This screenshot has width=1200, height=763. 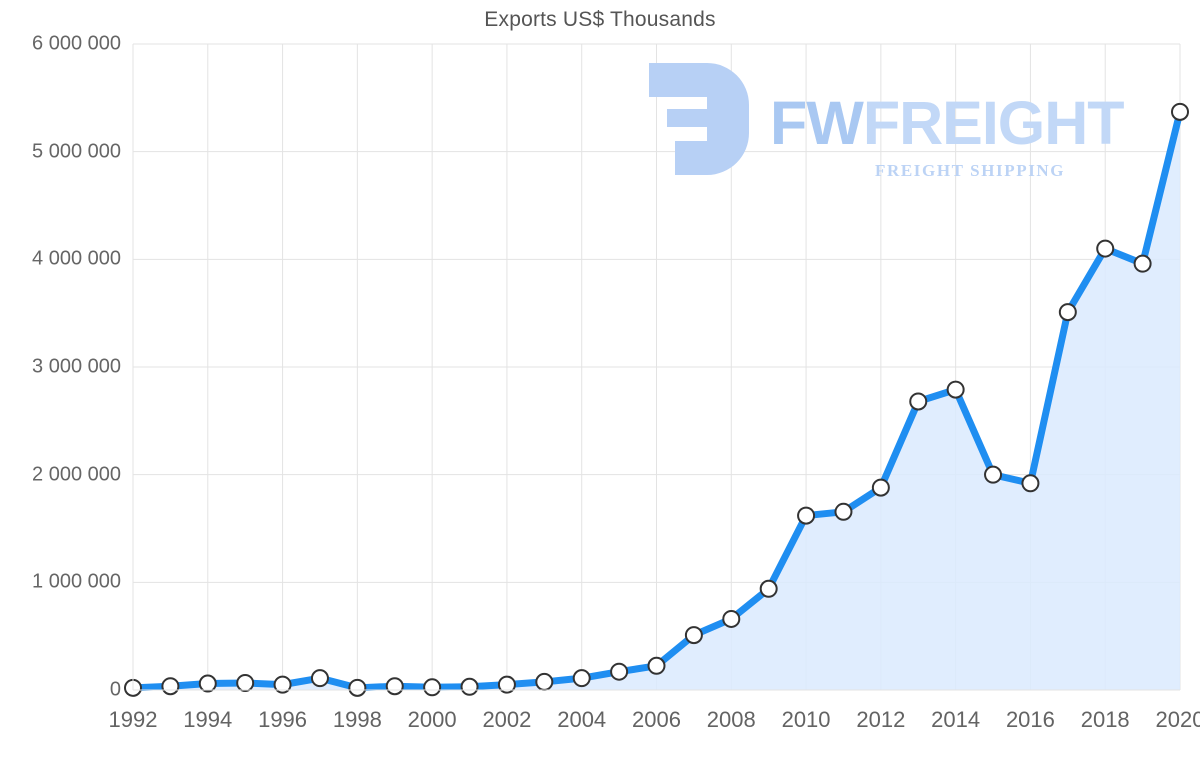 I want to click on y-axis-tick-label: 3 000 000, so click(x=76, y=366).